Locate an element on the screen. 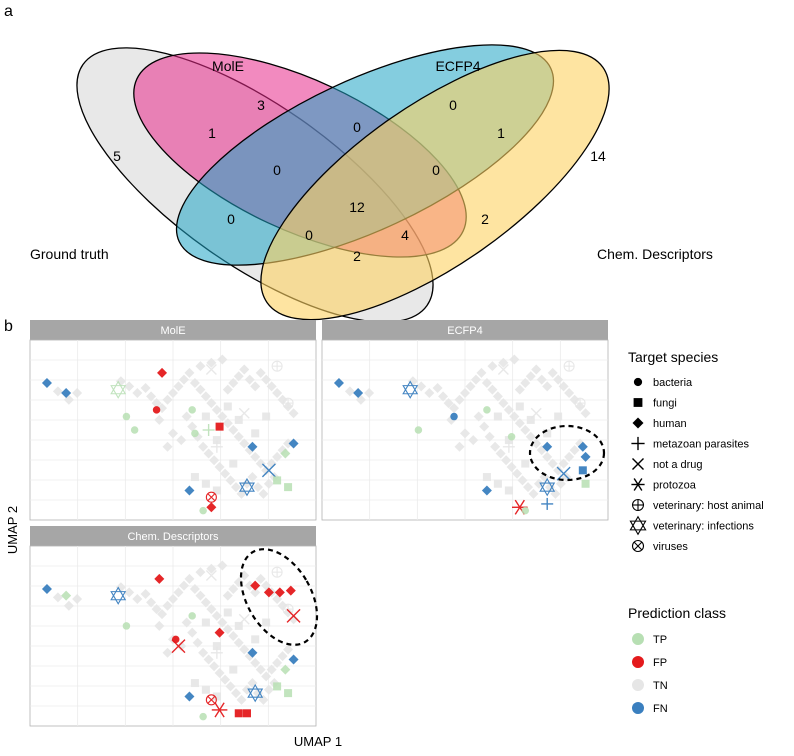  venn-count: 5 is located at coordinates (117, 156).